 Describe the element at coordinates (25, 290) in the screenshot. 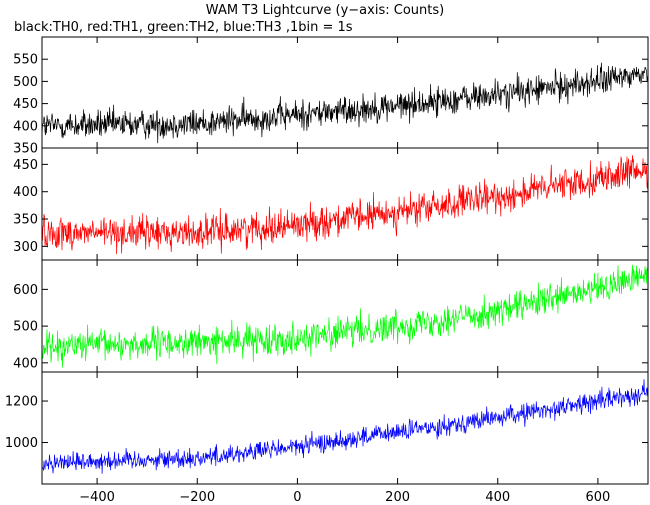

I see `y-tick-label: 600` at that location.